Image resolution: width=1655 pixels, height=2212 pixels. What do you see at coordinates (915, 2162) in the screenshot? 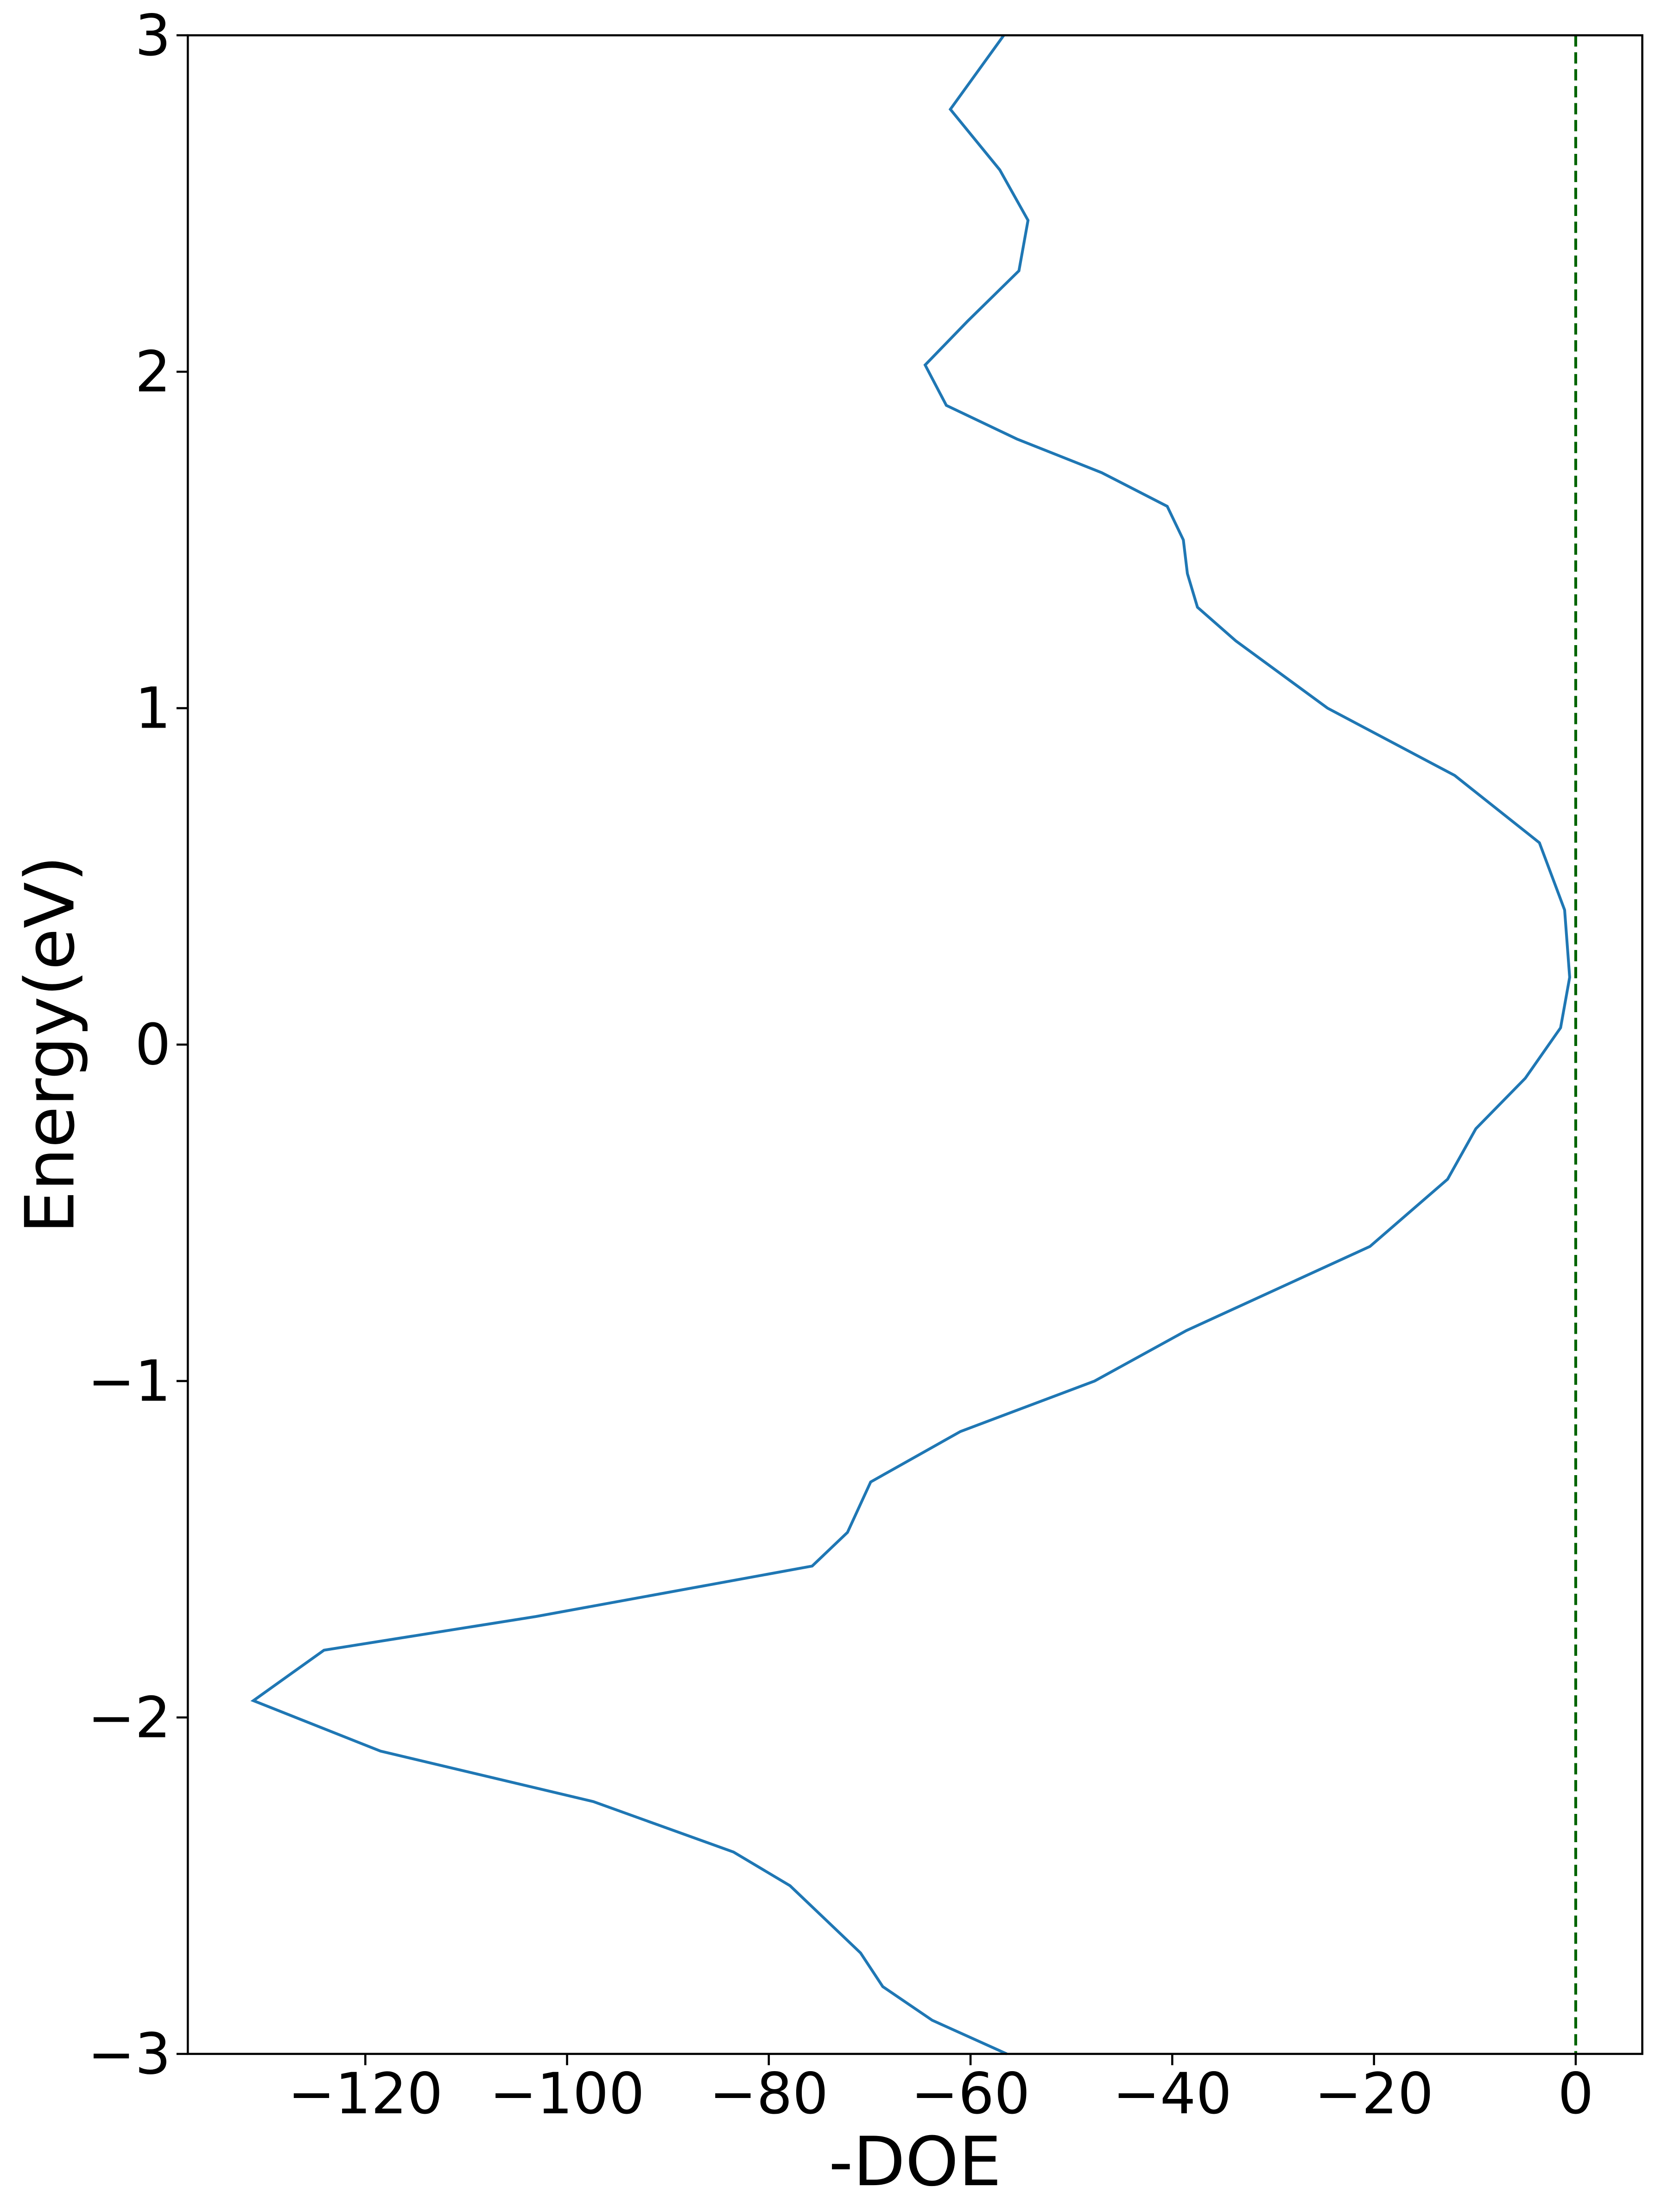
I see `x-axis-label: -DOE` at bounding box center [915, 2162].